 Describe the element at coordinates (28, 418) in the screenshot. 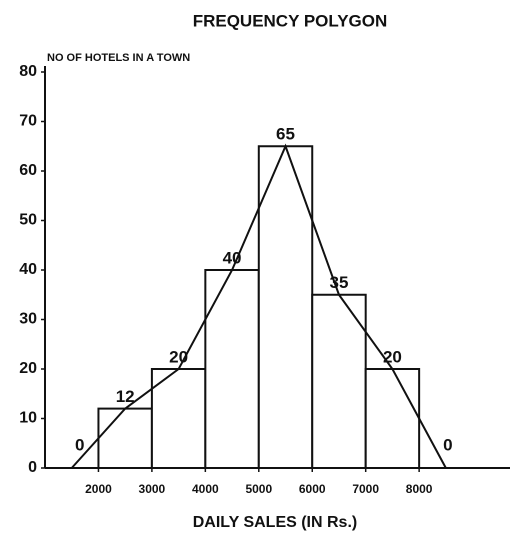

I see `y-tick-label: 10` at that location.